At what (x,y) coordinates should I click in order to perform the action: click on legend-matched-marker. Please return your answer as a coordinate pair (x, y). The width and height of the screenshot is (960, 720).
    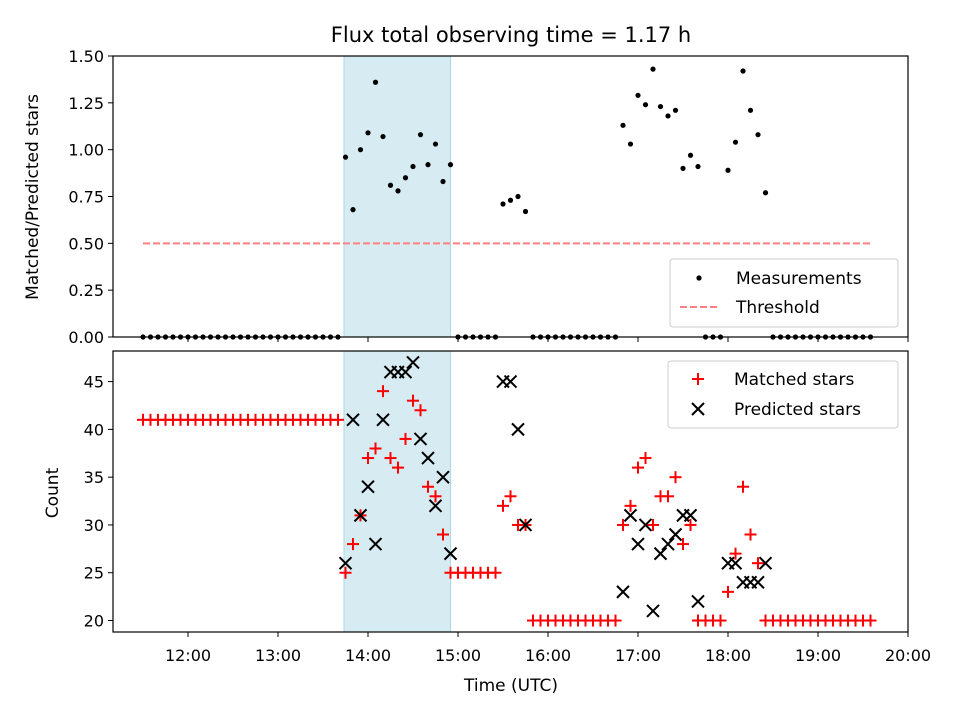
    Looking at the image, I should click on (698, 379).